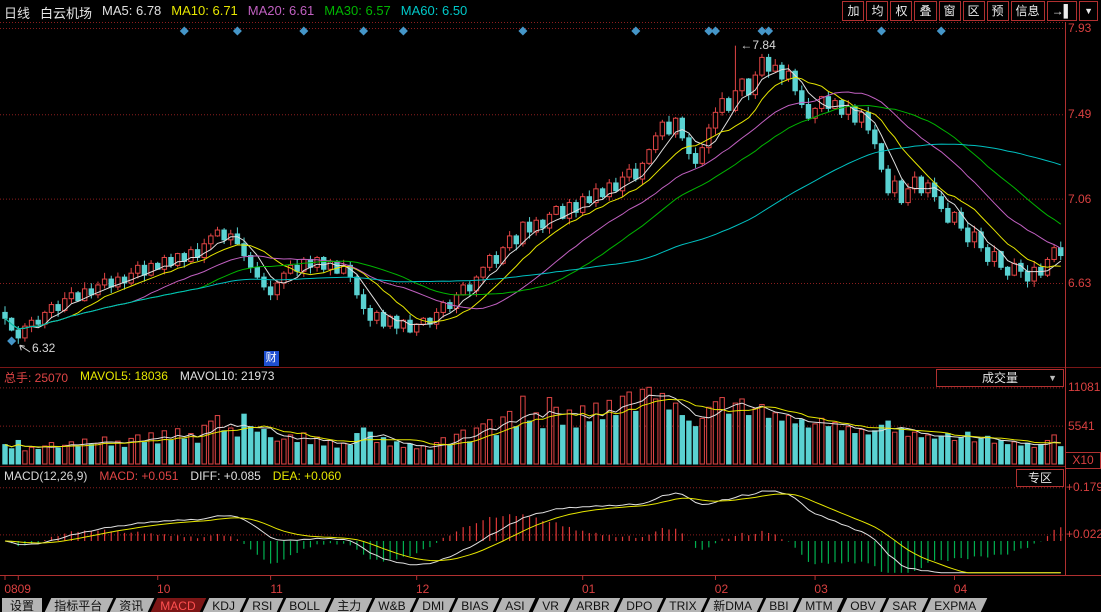 The image size is (1101, 612). Describe the element at coordinates (486, 586) in the screenshot. I see `time-axis: 08 09 10 11 12 01 02 03 04` at that location.